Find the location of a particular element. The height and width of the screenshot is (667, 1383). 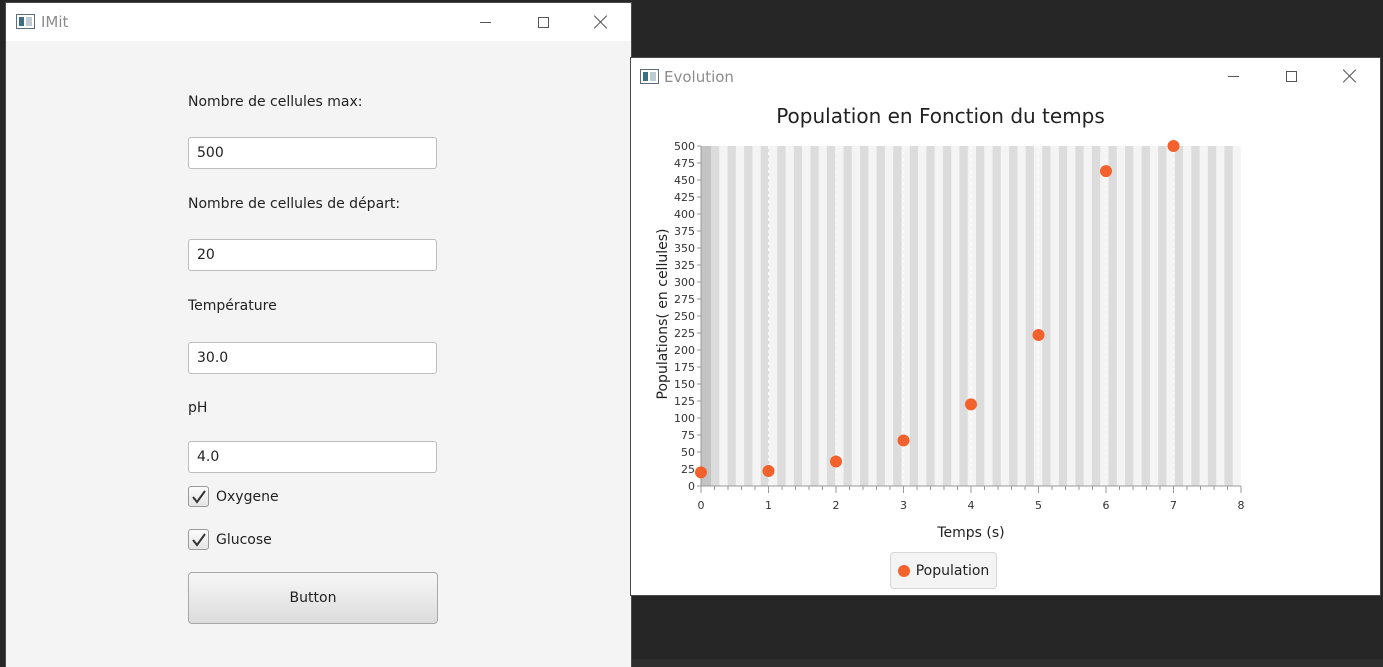

x-tick-label: 2 is located at coordinates (836, 505).